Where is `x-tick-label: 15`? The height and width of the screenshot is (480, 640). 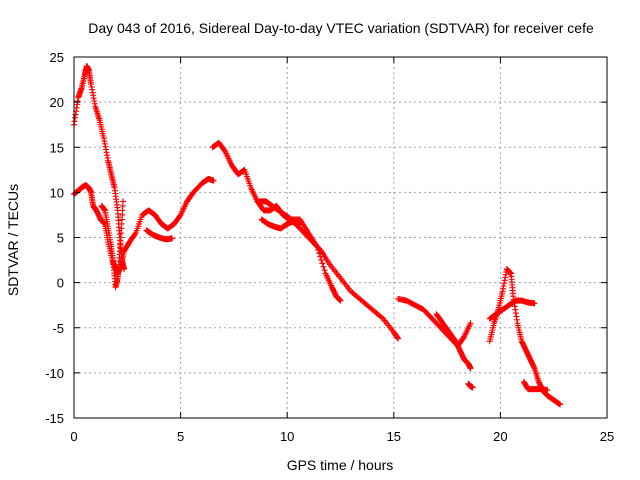 x-tick-label: 15 is located at coordinates (394, 436).